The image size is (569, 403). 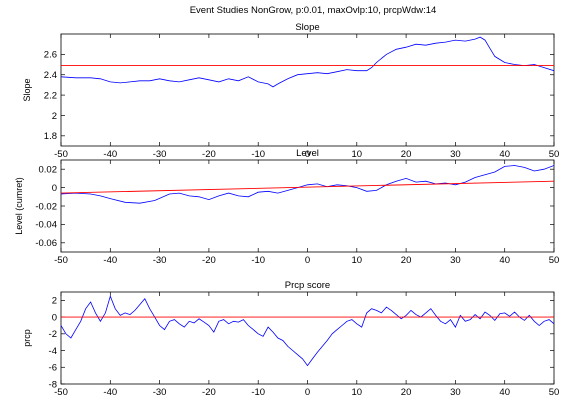 I want to click on y-axis-label: Level (cumret), so click(x=19, y=206).